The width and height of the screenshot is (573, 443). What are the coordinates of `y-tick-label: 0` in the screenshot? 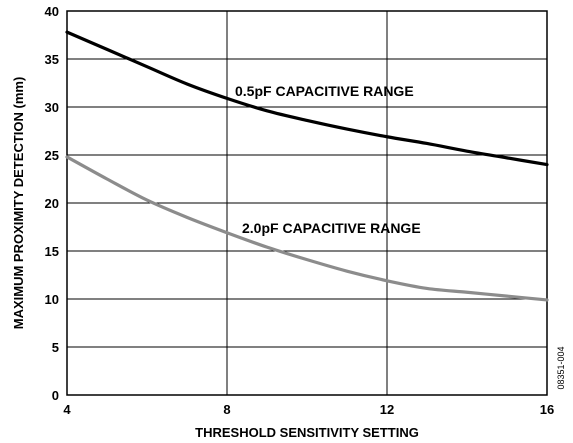 It's located at (55, 395).